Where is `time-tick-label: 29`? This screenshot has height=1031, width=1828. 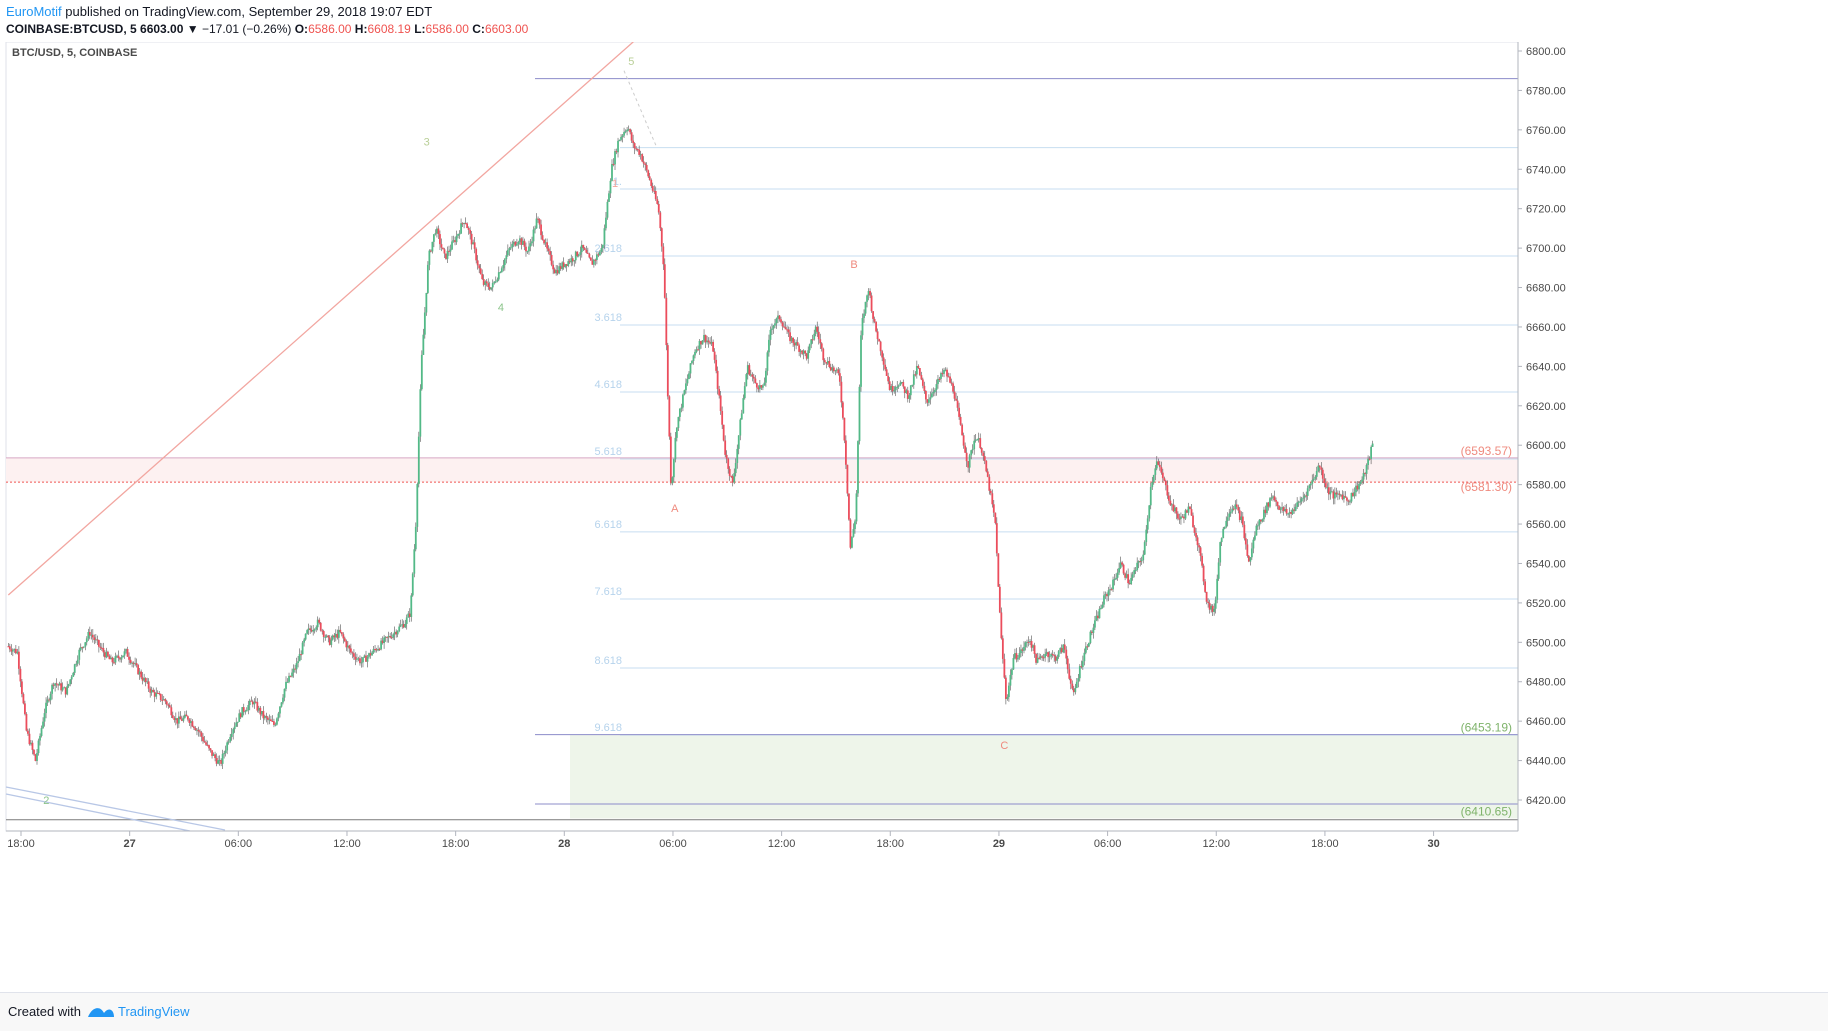
time-tick-label: 29 is located at coordinates (999, 844).